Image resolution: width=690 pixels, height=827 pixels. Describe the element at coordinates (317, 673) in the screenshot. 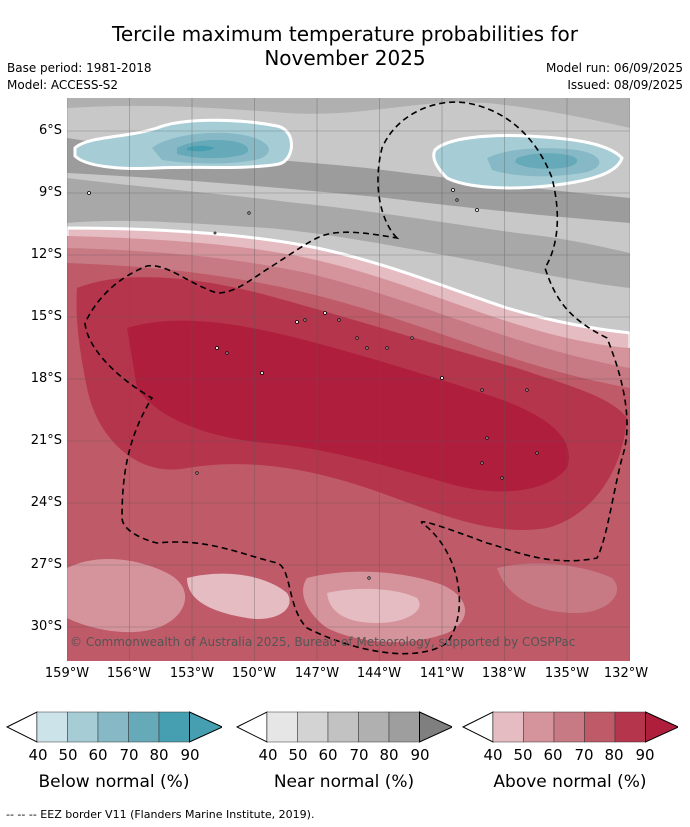

I see `lon-tick: 147°W` at that location.